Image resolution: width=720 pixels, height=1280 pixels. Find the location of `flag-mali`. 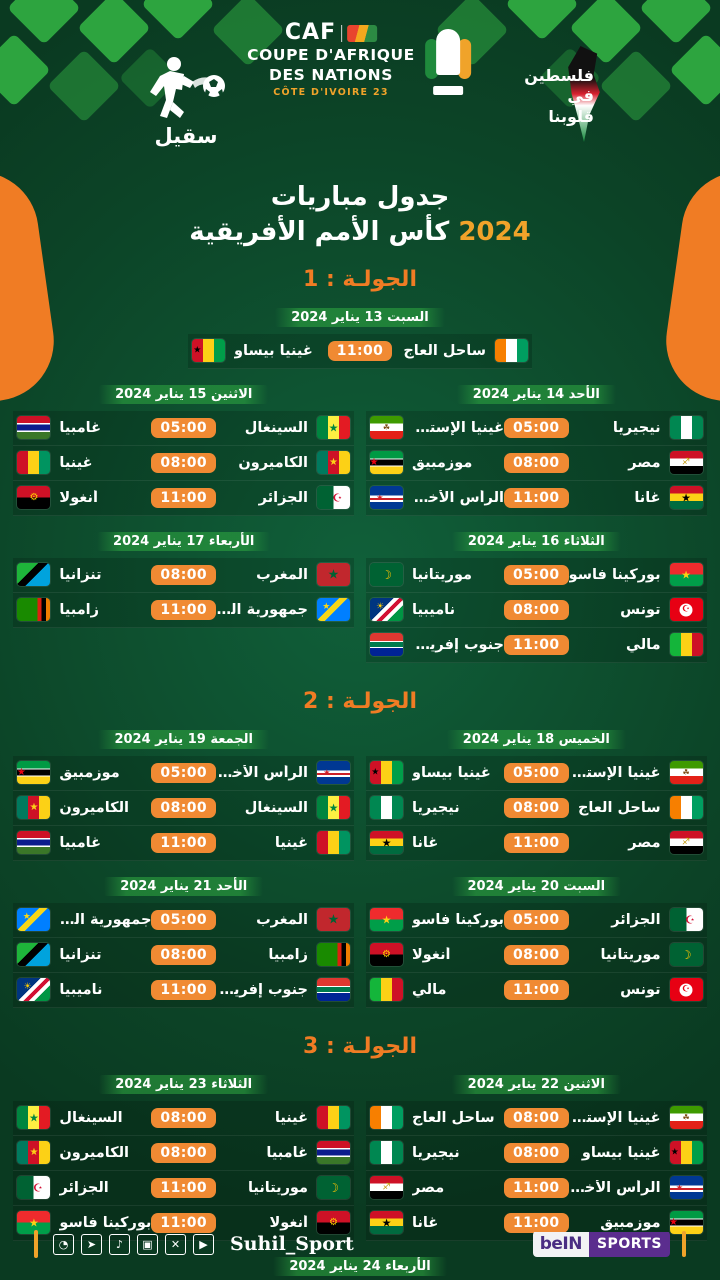

flag-mali is located at coordinates (686, 645).